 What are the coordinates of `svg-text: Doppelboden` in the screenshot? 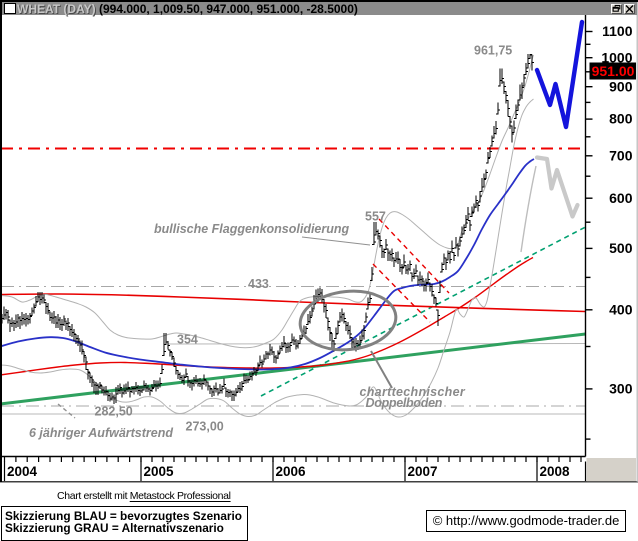 It's located at (404, 403).